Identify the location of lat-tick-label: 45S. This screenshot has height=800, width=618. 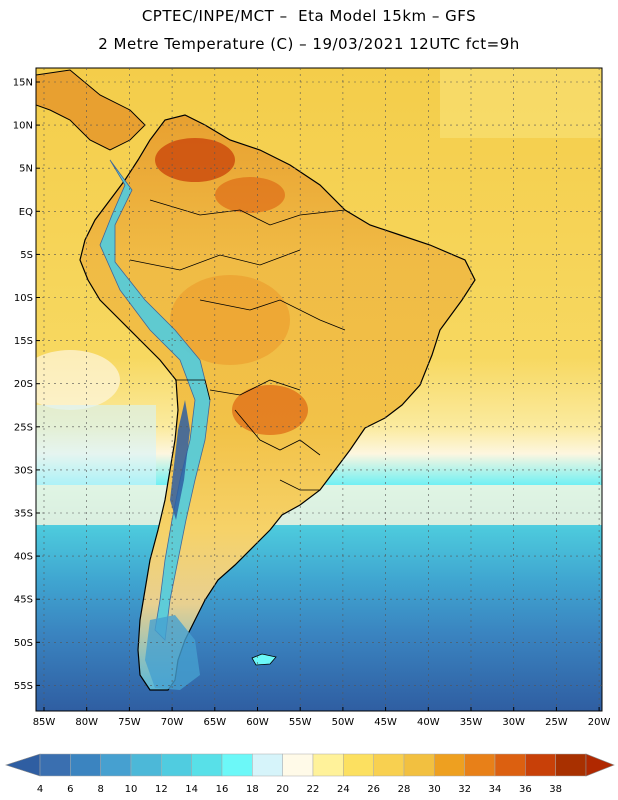
(23, 600).